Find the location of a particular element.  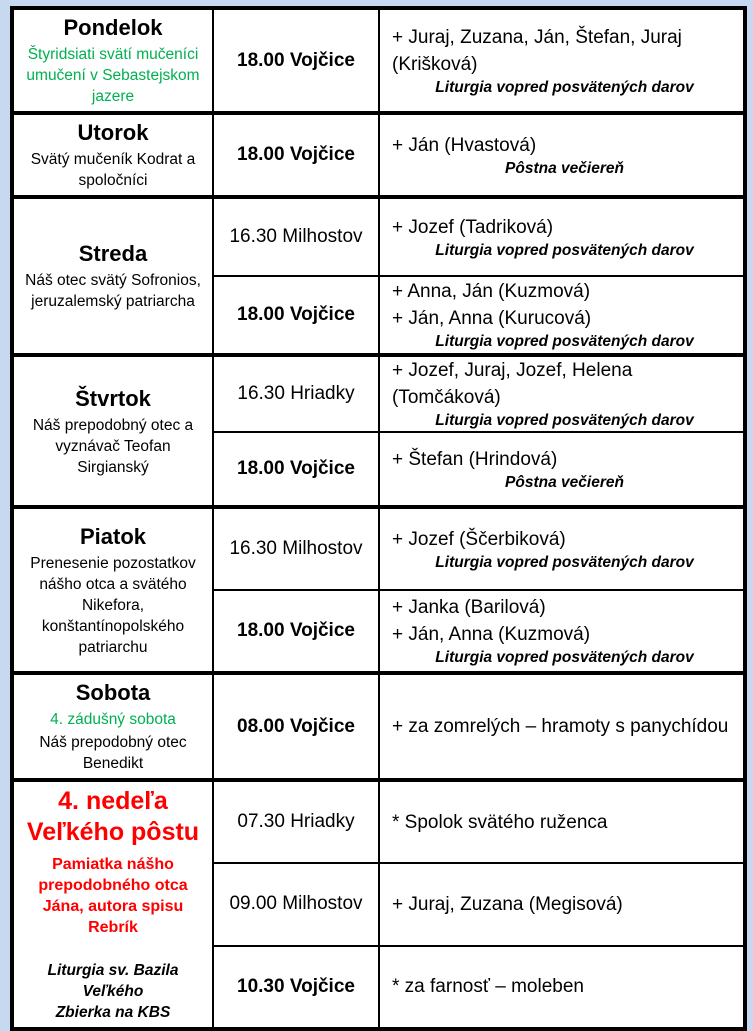

intention-line: * Spolok svätého ruženca is located at coordinates (500, 822).